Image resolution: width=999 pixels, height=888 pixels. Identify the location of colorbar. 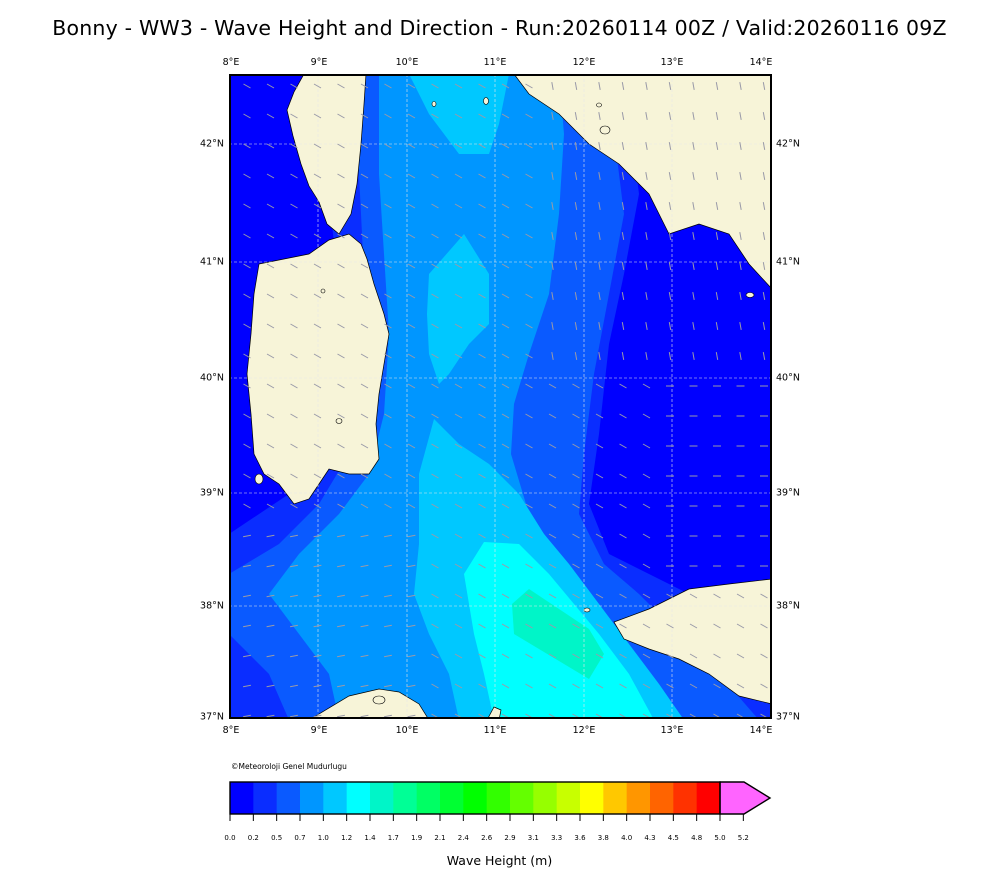
(500, 801).